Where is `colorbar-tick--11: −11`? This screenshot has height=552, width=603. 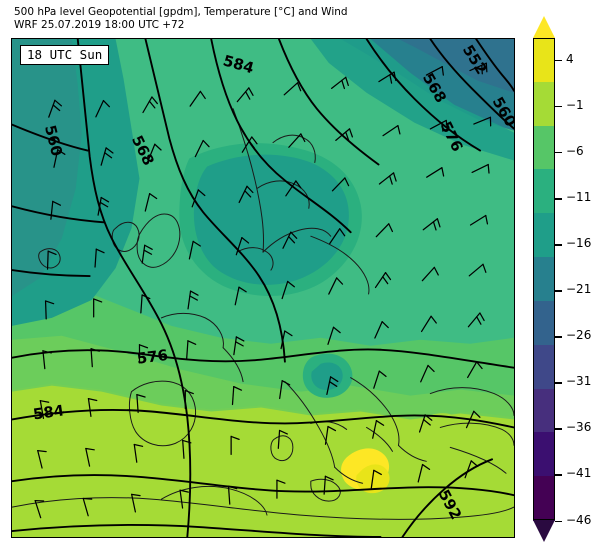 colorbar-tick--11: −11 is located at coordinates (579, 197).